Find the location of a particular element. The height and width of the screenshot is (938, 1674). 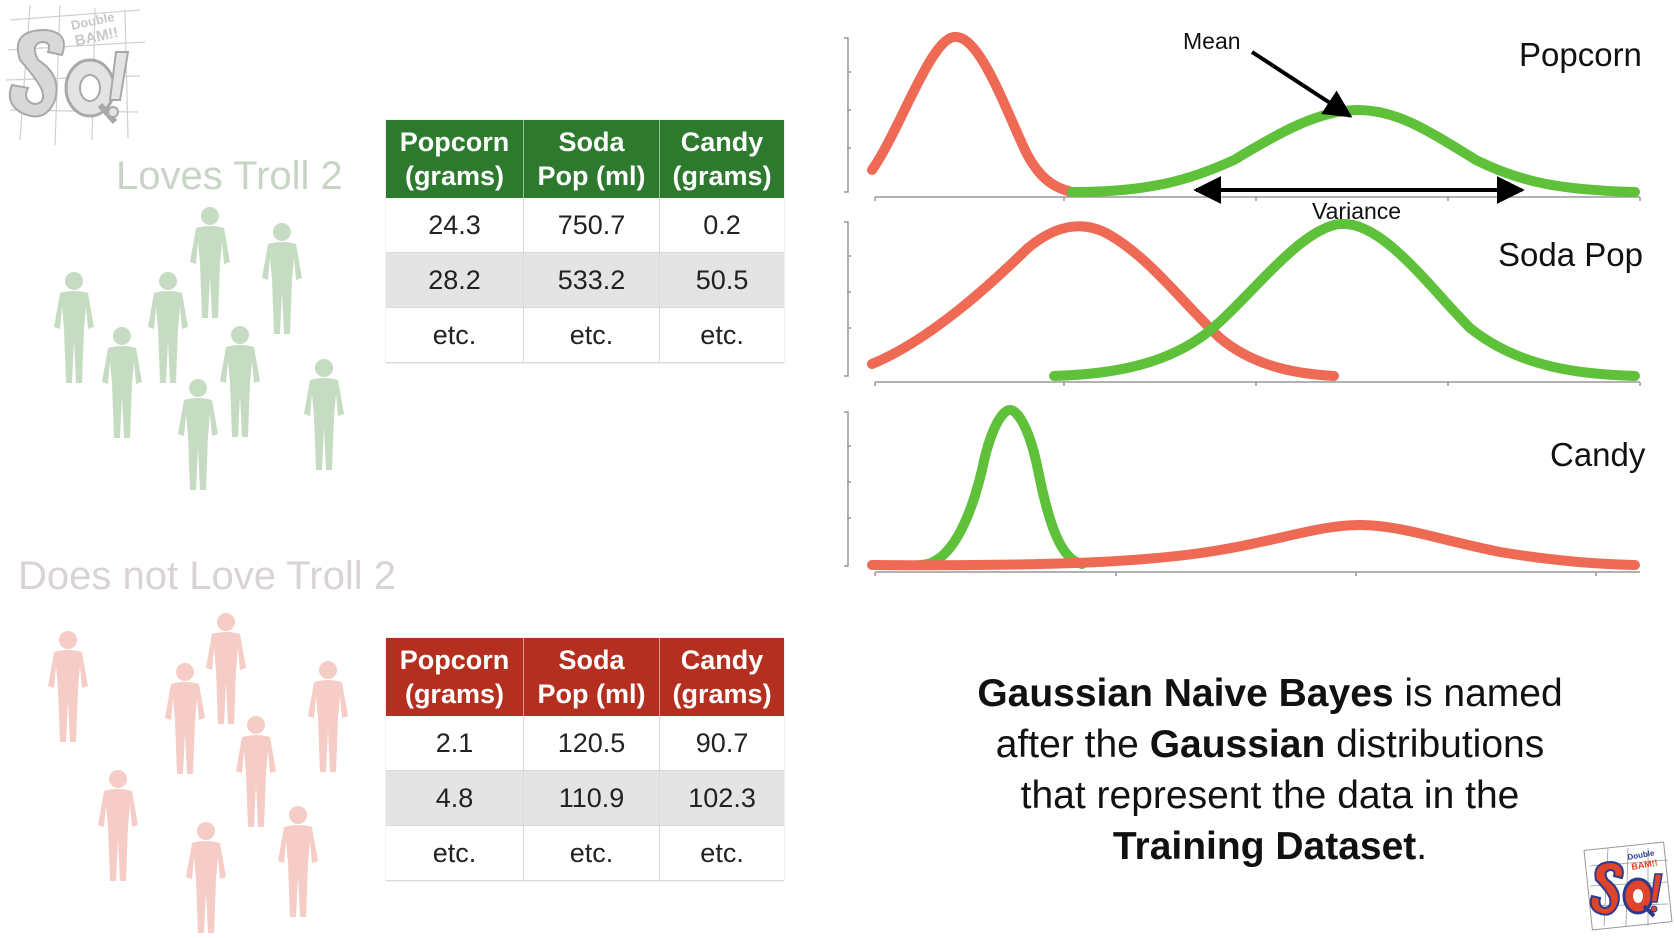

table-row: 28.2 533.2 50.5 is located at coordinates (585, 280).